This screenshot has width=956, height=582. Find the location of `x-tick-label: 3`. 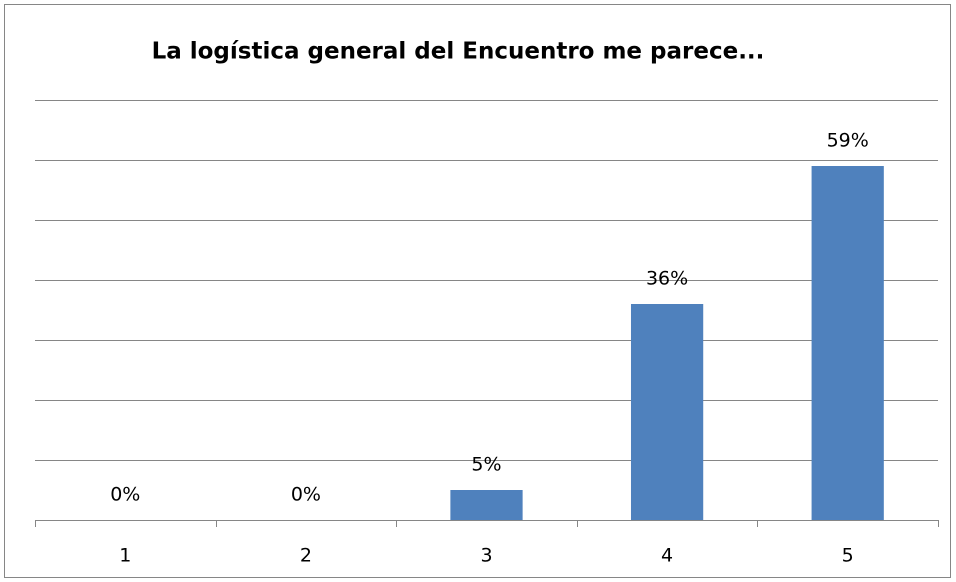

x-tick-label: 3 is located at coordinates (486, 556).